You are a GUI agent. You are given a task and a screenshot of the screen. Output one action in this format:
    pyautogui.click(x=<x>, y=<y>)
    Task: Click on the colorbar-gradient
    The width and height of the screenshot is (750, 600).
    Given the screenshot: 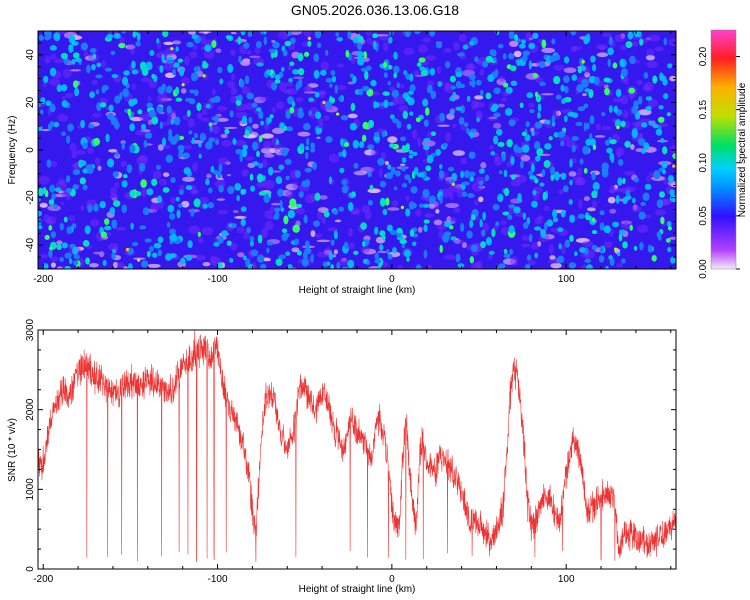 What is the action you would take?
    pyautogui.click(x=723, y=149)
    